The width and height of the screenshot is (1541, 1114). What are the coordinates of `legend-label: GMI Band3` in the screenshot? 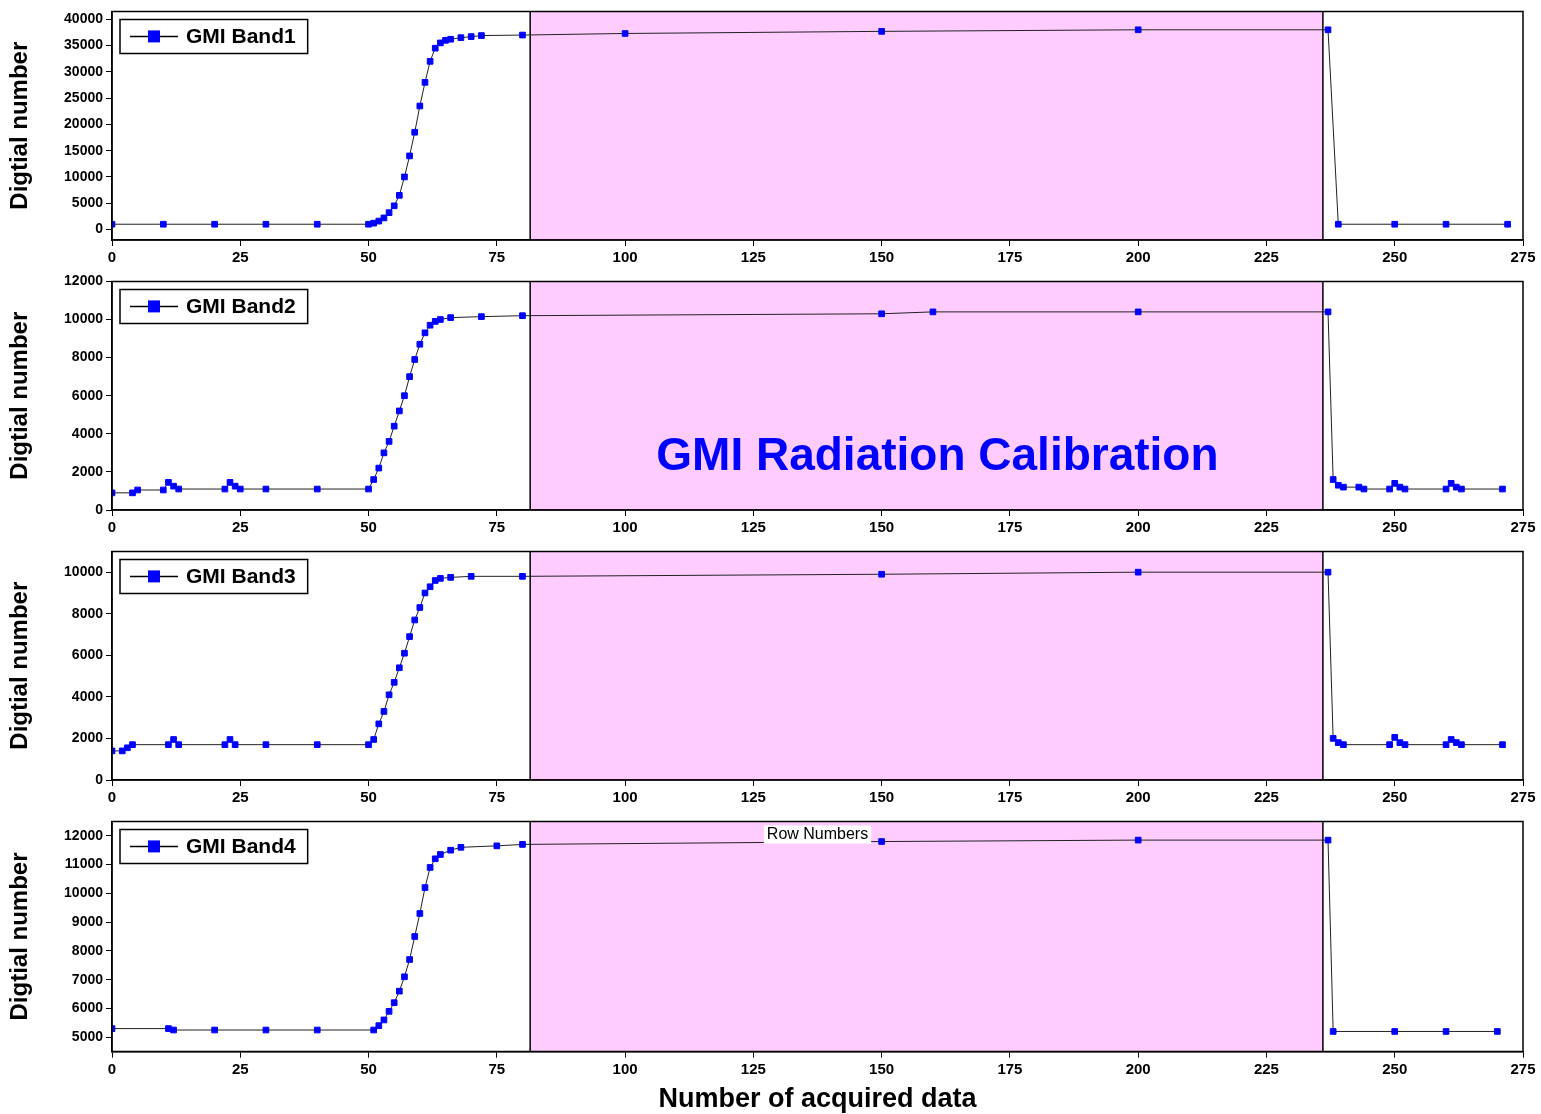 It's located at (241, 576).